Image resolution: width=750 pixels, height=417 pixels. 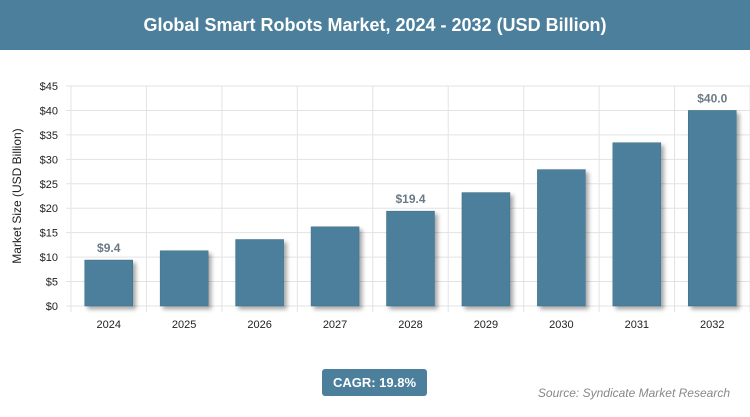 I want to click on bar-2029, so click(x=486, y=249).